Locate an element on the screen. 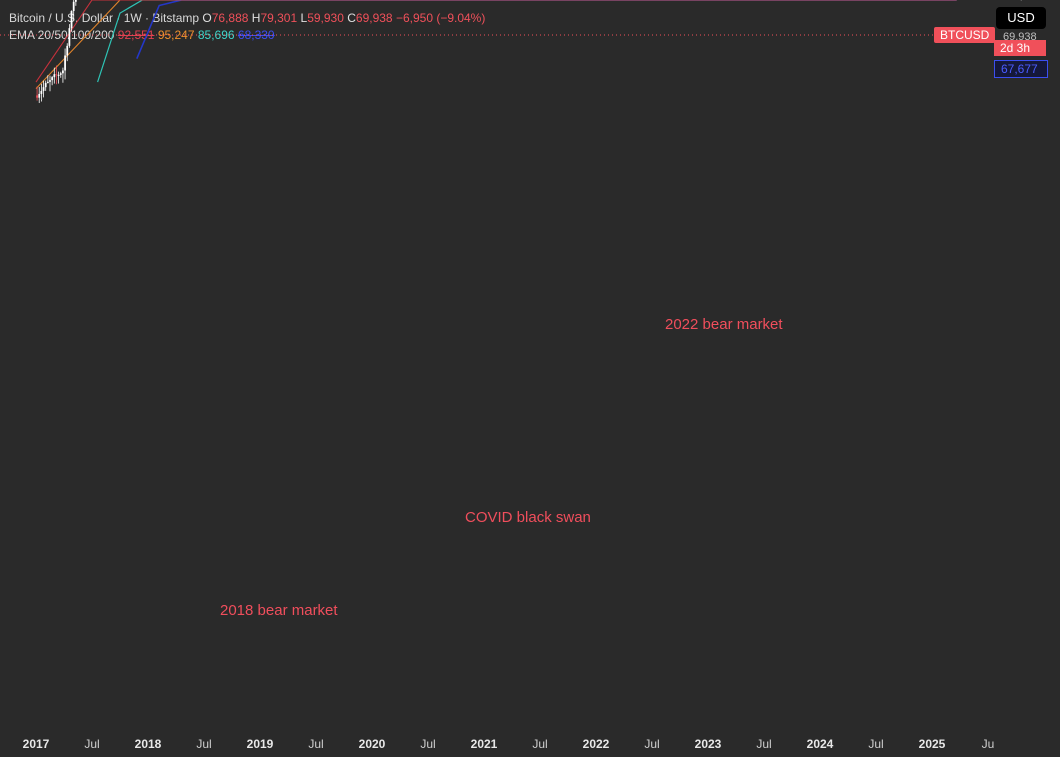  close-value: 69,938 is located at coordinates (374, 18).